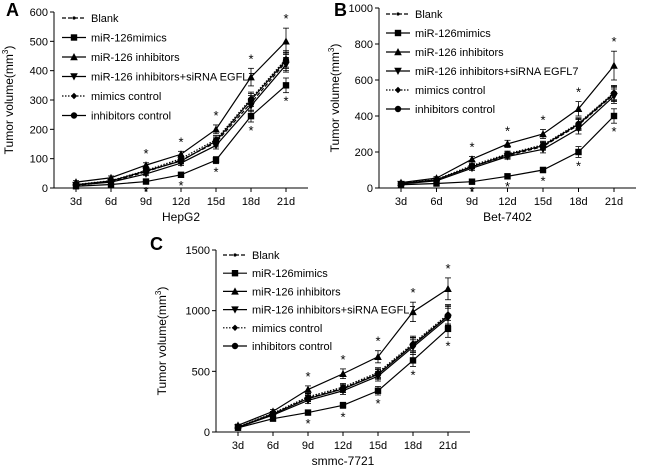  I want to click on y-axis-label-sup: 3, so click(158, 292).